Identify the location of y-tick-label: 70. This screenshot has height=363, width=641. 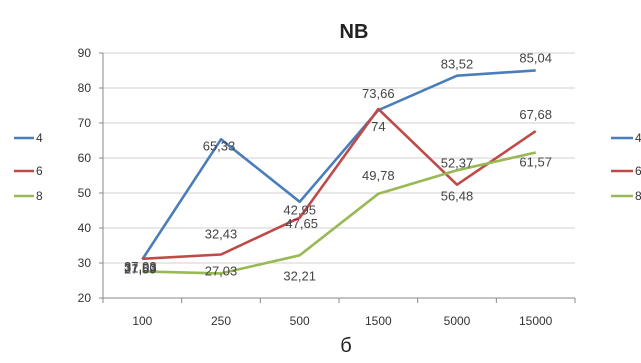
(85, 123).